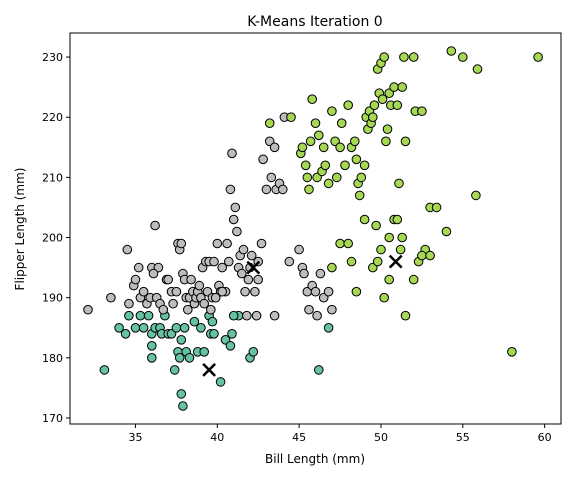 The image size is (576, 480). I want to click on x-tick-label: 40, so click(217, 437).